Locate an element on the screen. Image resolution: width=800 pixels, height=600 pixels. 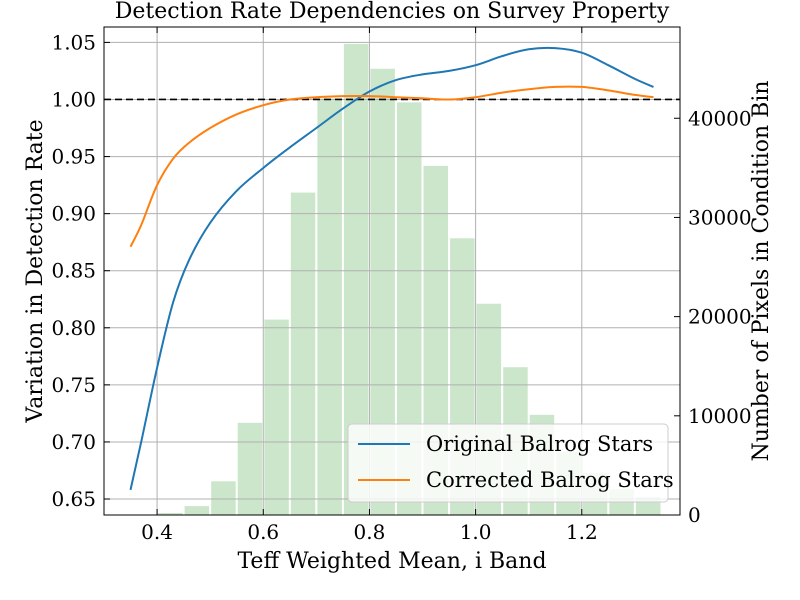
x-tick-label: 0.4 is located at coordinates (157, 532).